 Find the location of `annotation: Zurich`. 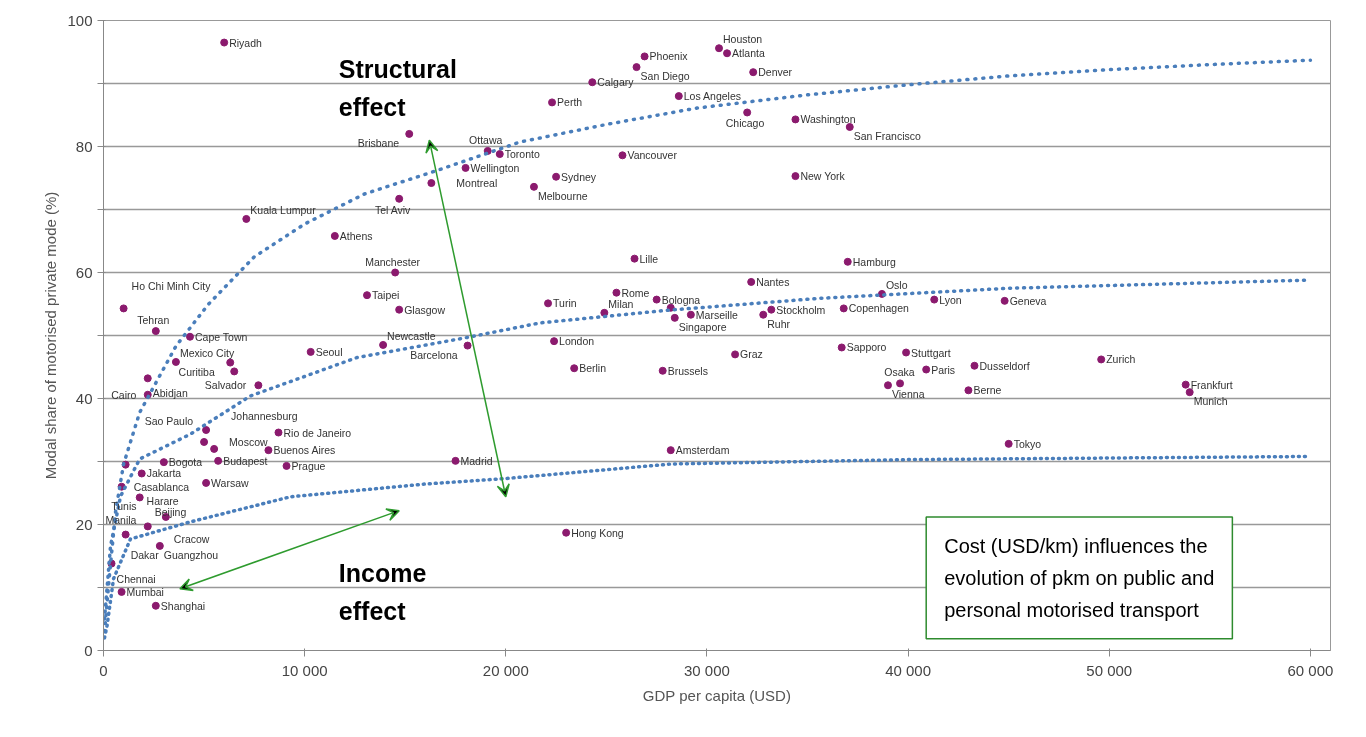

annotation: Zurich is located at coordinates (1121, 359).